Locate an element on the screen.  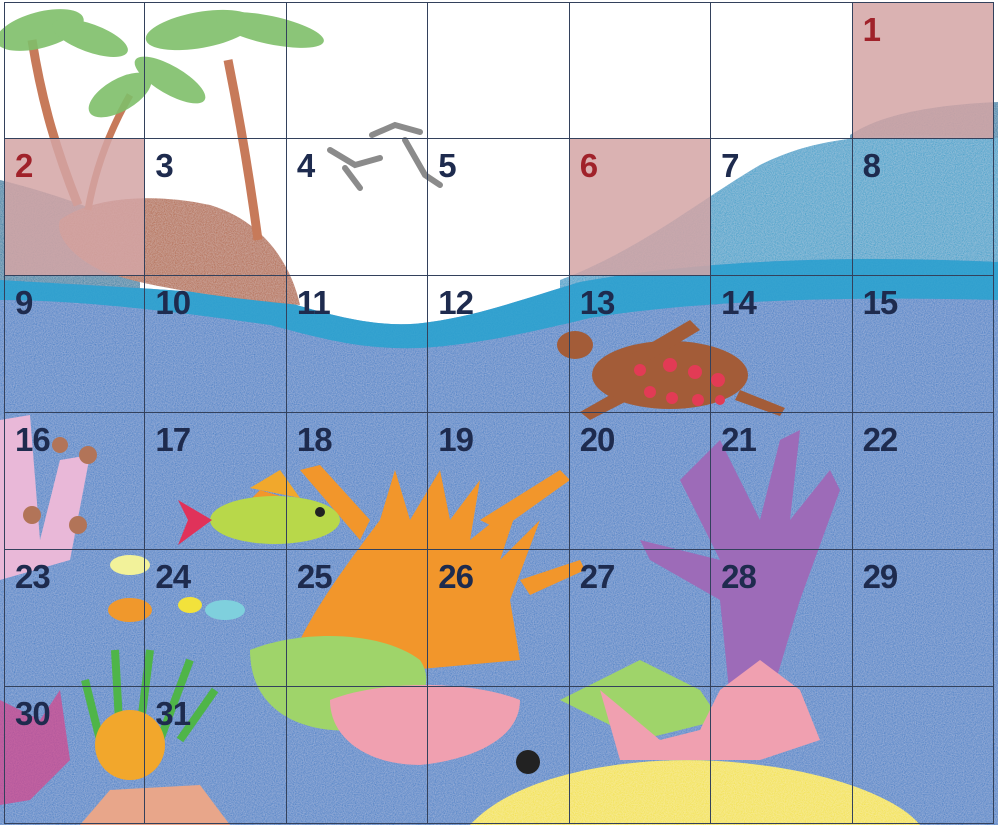
day-number: 5 is located at coordinates (447, 165).